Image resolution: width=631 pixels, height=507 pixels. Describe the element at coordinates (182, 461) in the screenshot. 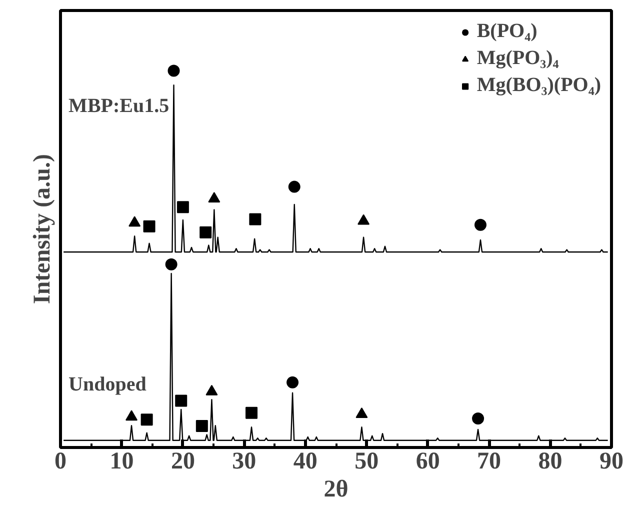

I see `x-tick-label: 20` at that location.